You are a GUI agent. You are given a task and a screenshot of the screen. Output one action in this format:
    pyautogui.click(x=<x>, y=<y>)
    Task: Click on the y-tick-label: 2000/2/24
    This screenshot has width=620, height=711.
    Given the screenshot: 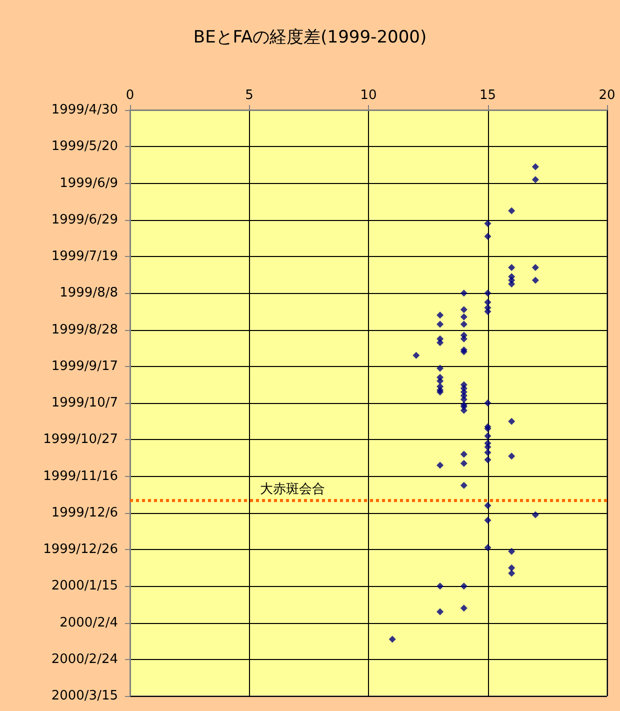 What is the action you would take?
    pyautogui.click(x=84, y=659)
    